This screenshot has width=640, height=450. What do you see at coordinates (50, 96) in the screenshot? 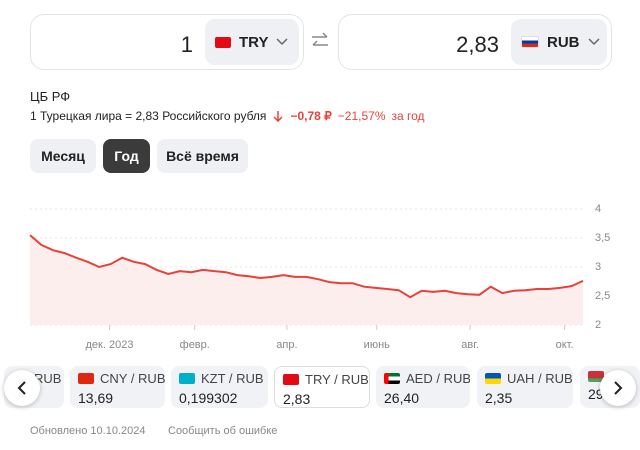
I see `source: ЦБ РФ` at bounding box center [50, 96].